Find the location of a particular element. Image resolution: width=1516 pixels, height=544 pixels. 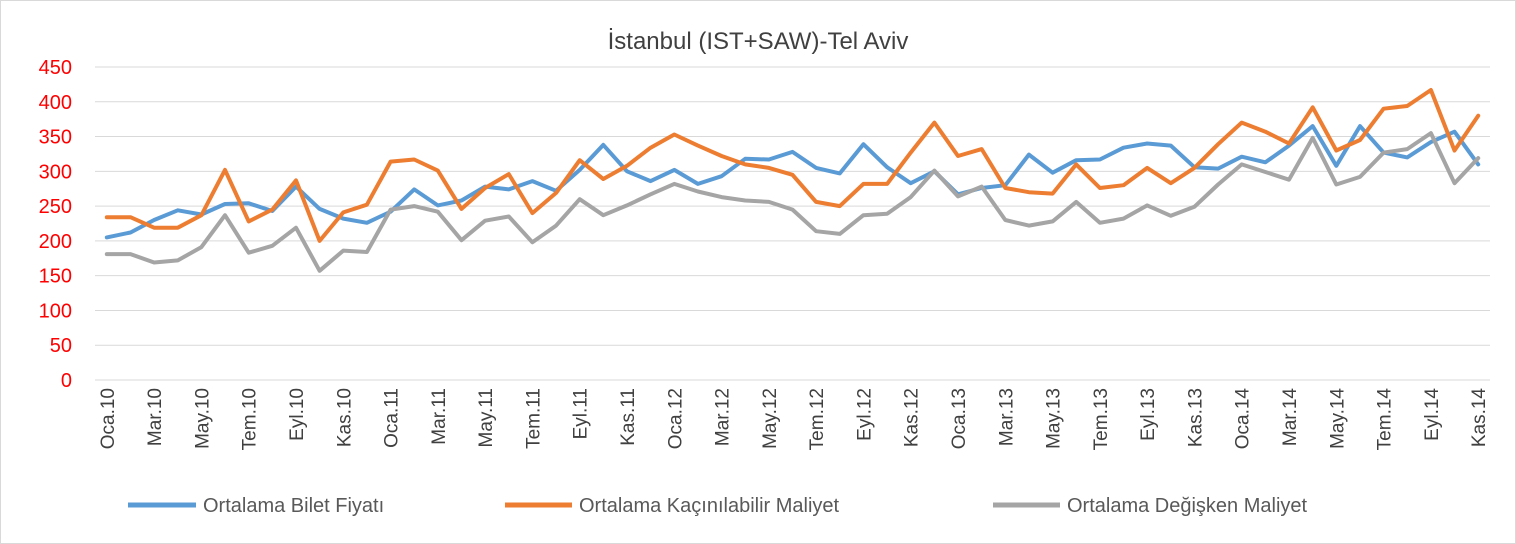

x-tick-label: Kas.13 is located at coordinates (1195, 417).